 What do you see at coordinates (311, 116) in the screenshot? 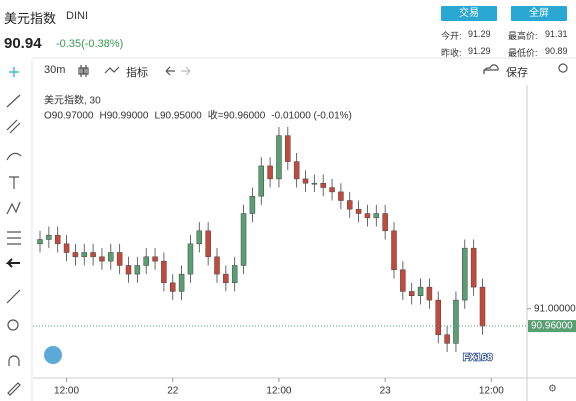
I see `legend-value: -0.01000 (-0.01%)` at bounding box center [311, 116].